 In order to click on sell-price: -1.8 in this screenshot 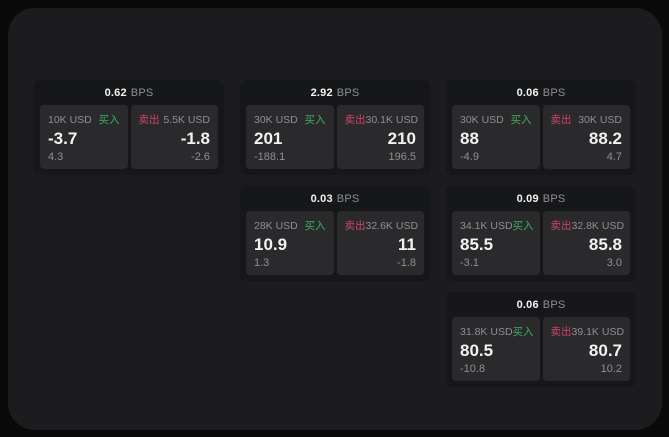, I will do `click(195, 138)`.